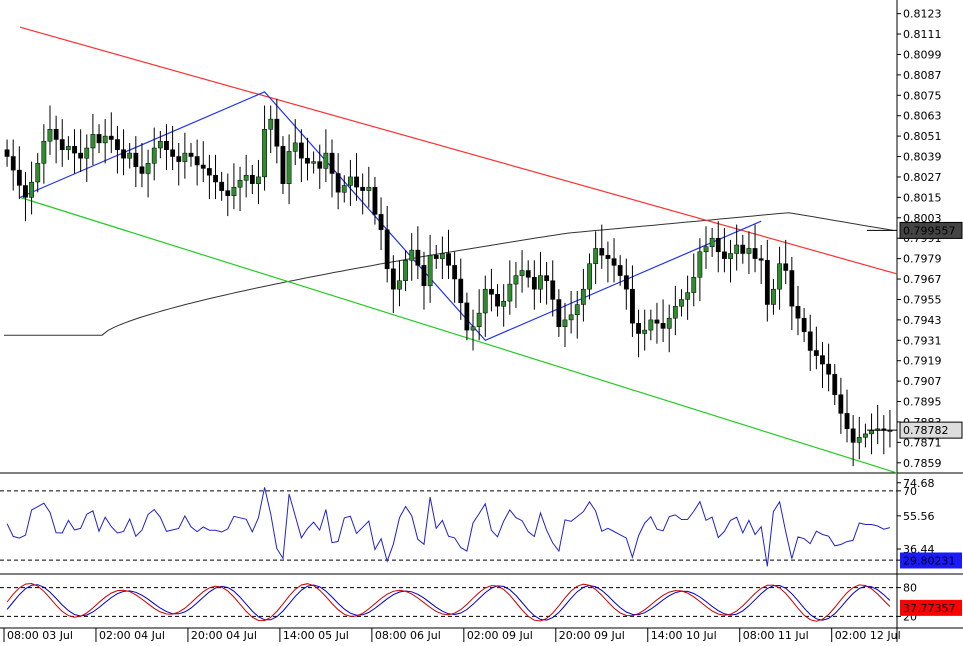  I want to click on rsi-tick-label: 74.68, so click(919, 483).